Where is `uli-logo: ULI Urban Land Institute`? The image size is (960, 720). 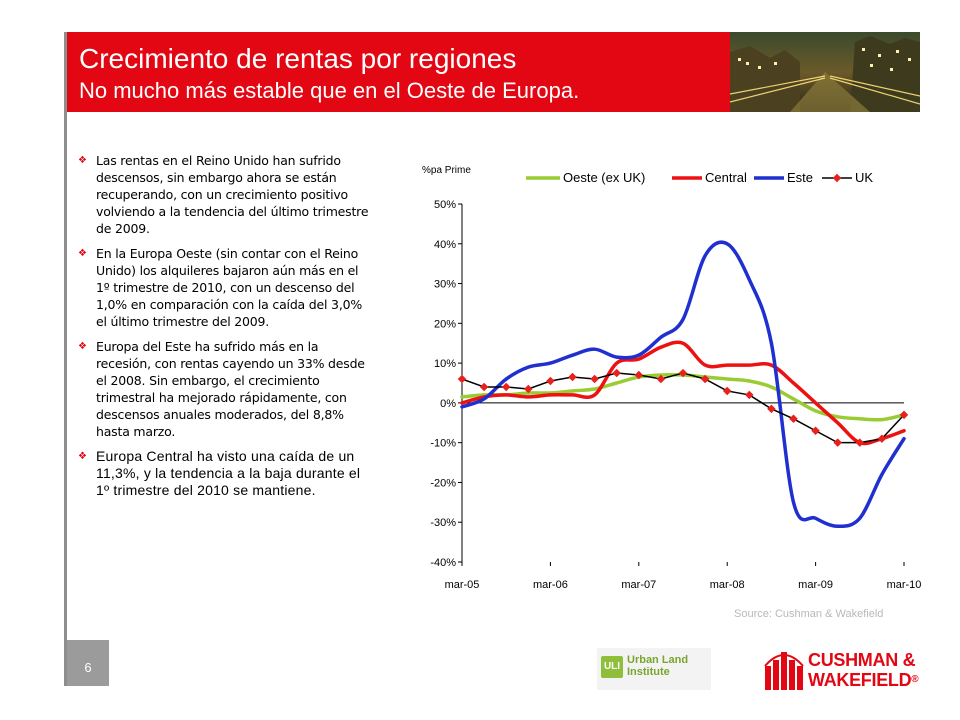 uli-logo: ULI Urban Land Institute is located at coordinates (654, 669).